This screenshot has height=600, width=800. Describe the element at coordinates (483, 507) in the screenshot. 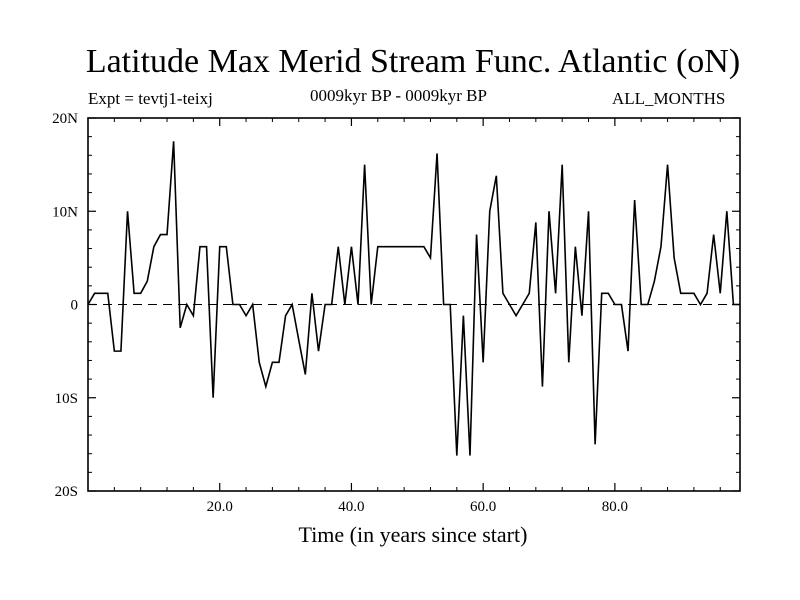

I see `x-tick-label: 60.0` at that location.